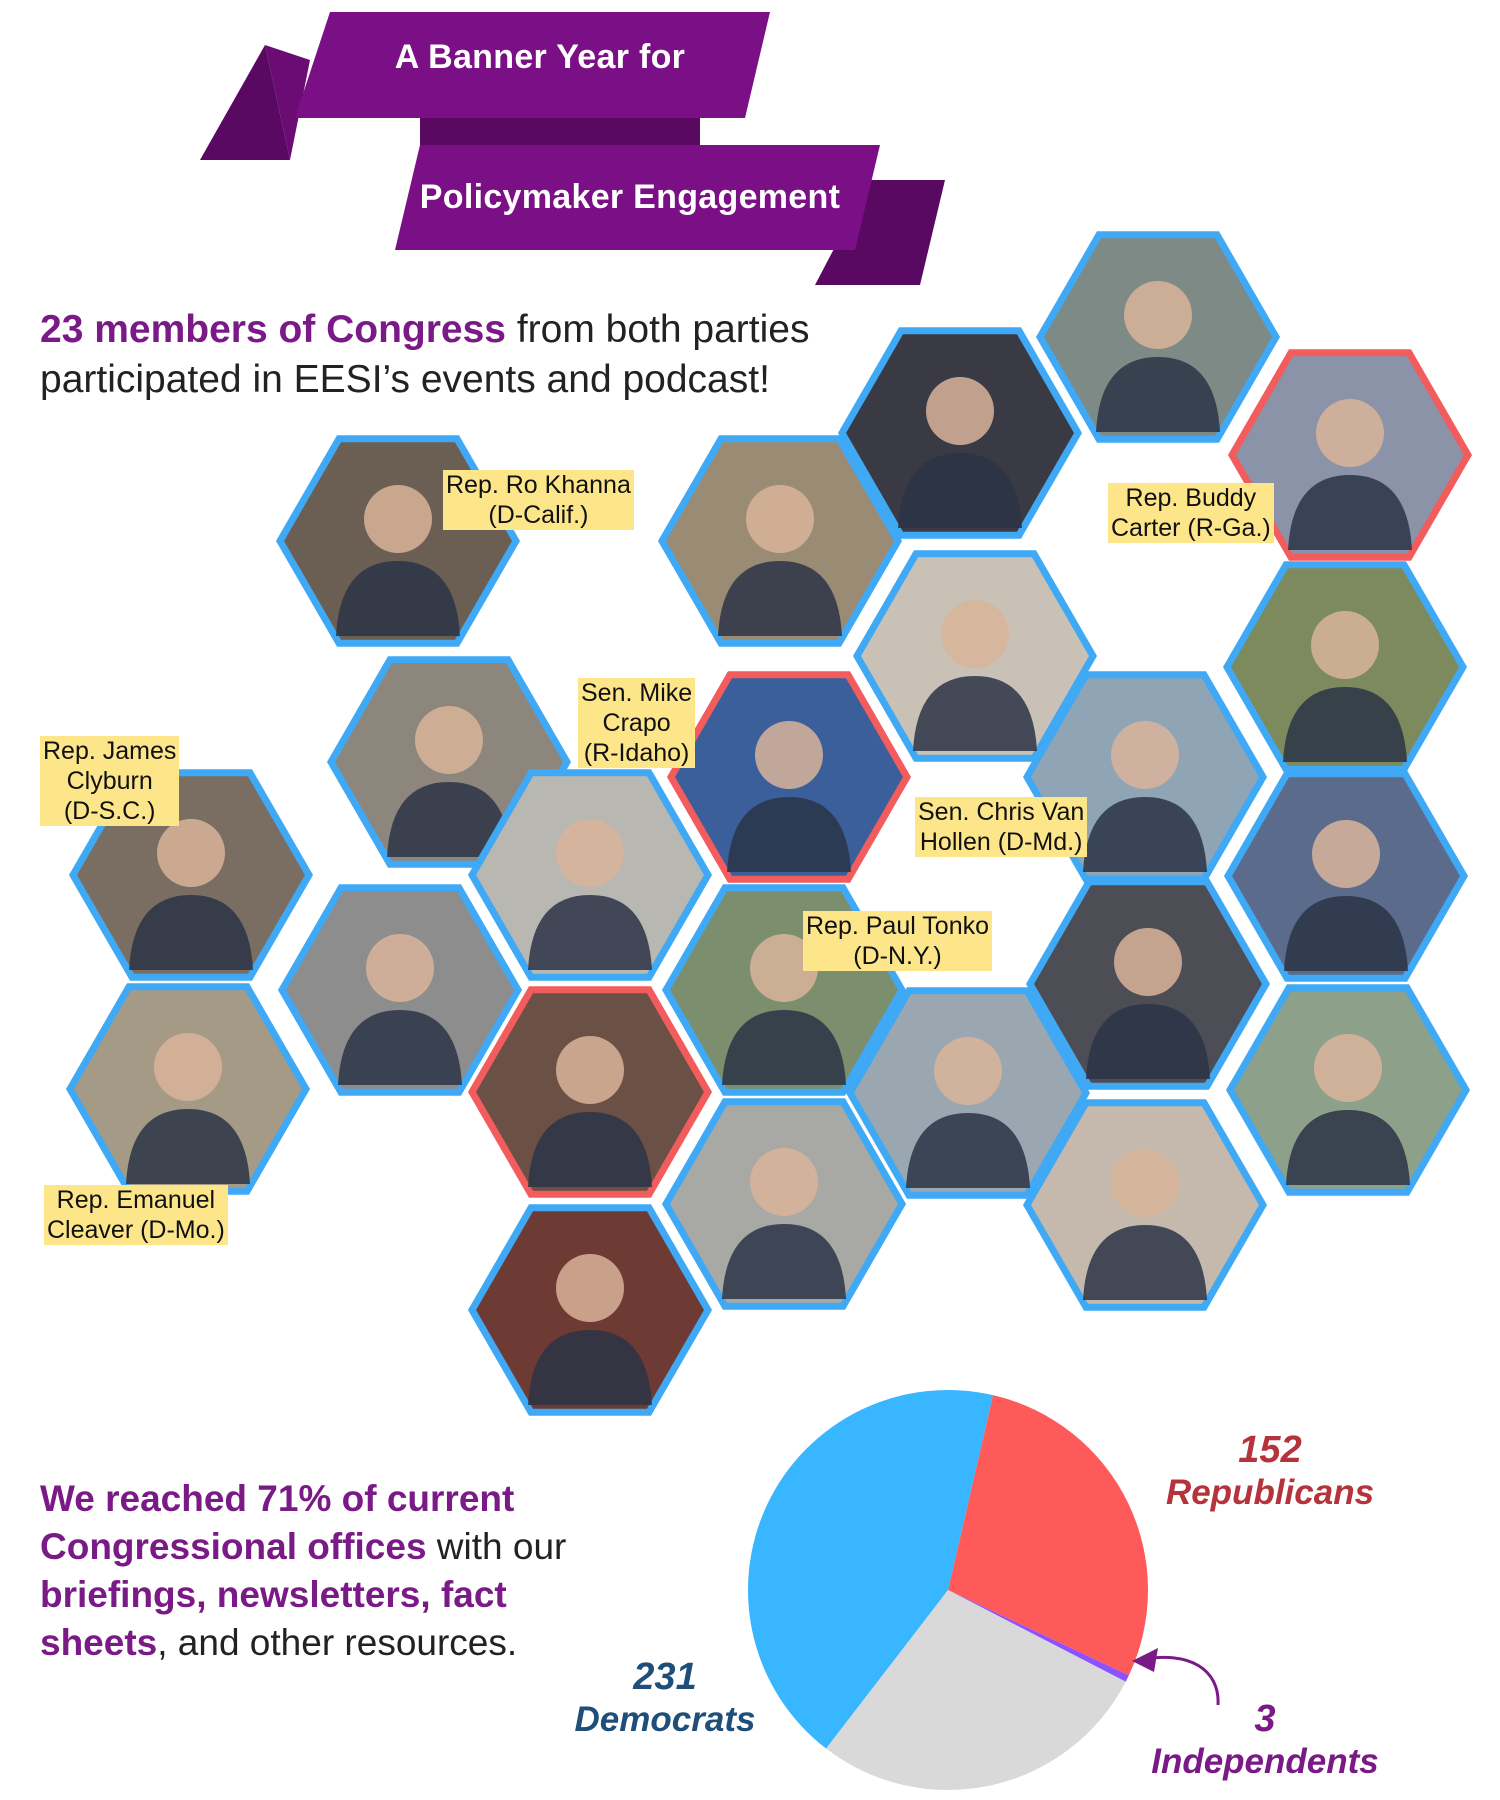 Image resolution: width=1500 pixels, height=1800 pixels. I want to click on label-line: (D-S.C.), so click(109, 811).